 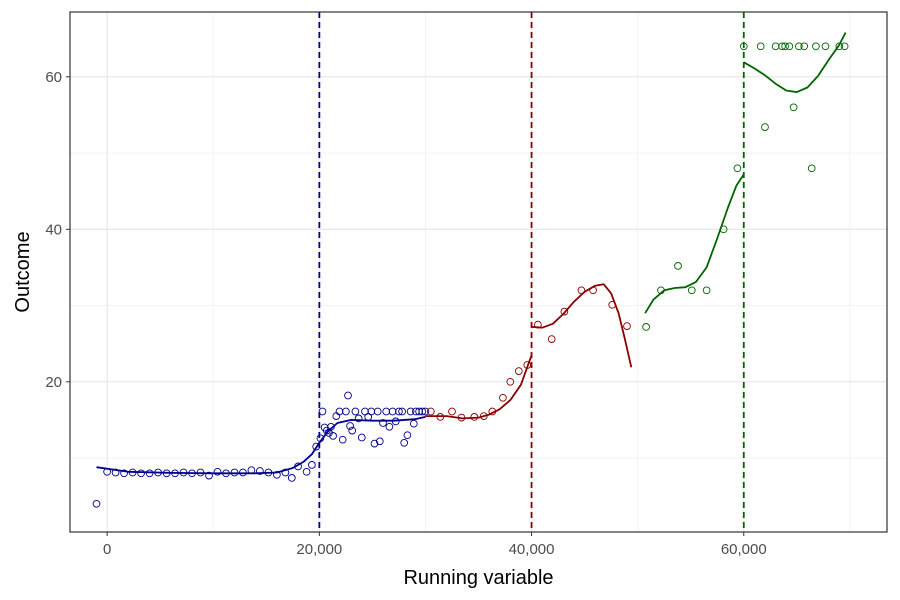 I want to click on y-tick-label: 60, so click(x=53, y=77).